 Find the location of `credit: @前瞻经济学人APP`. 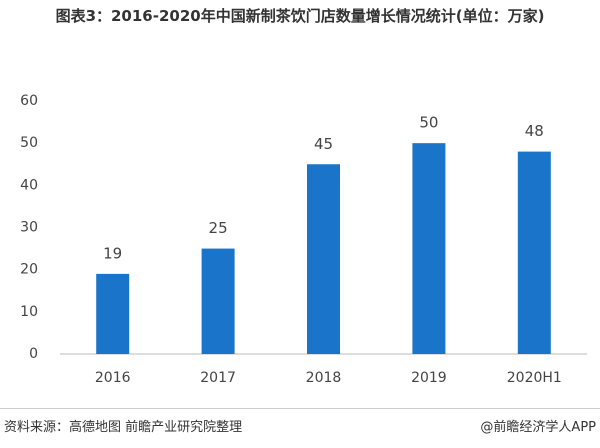

credit: @前瞻经济学人APP is located at coordinates (538, 427).